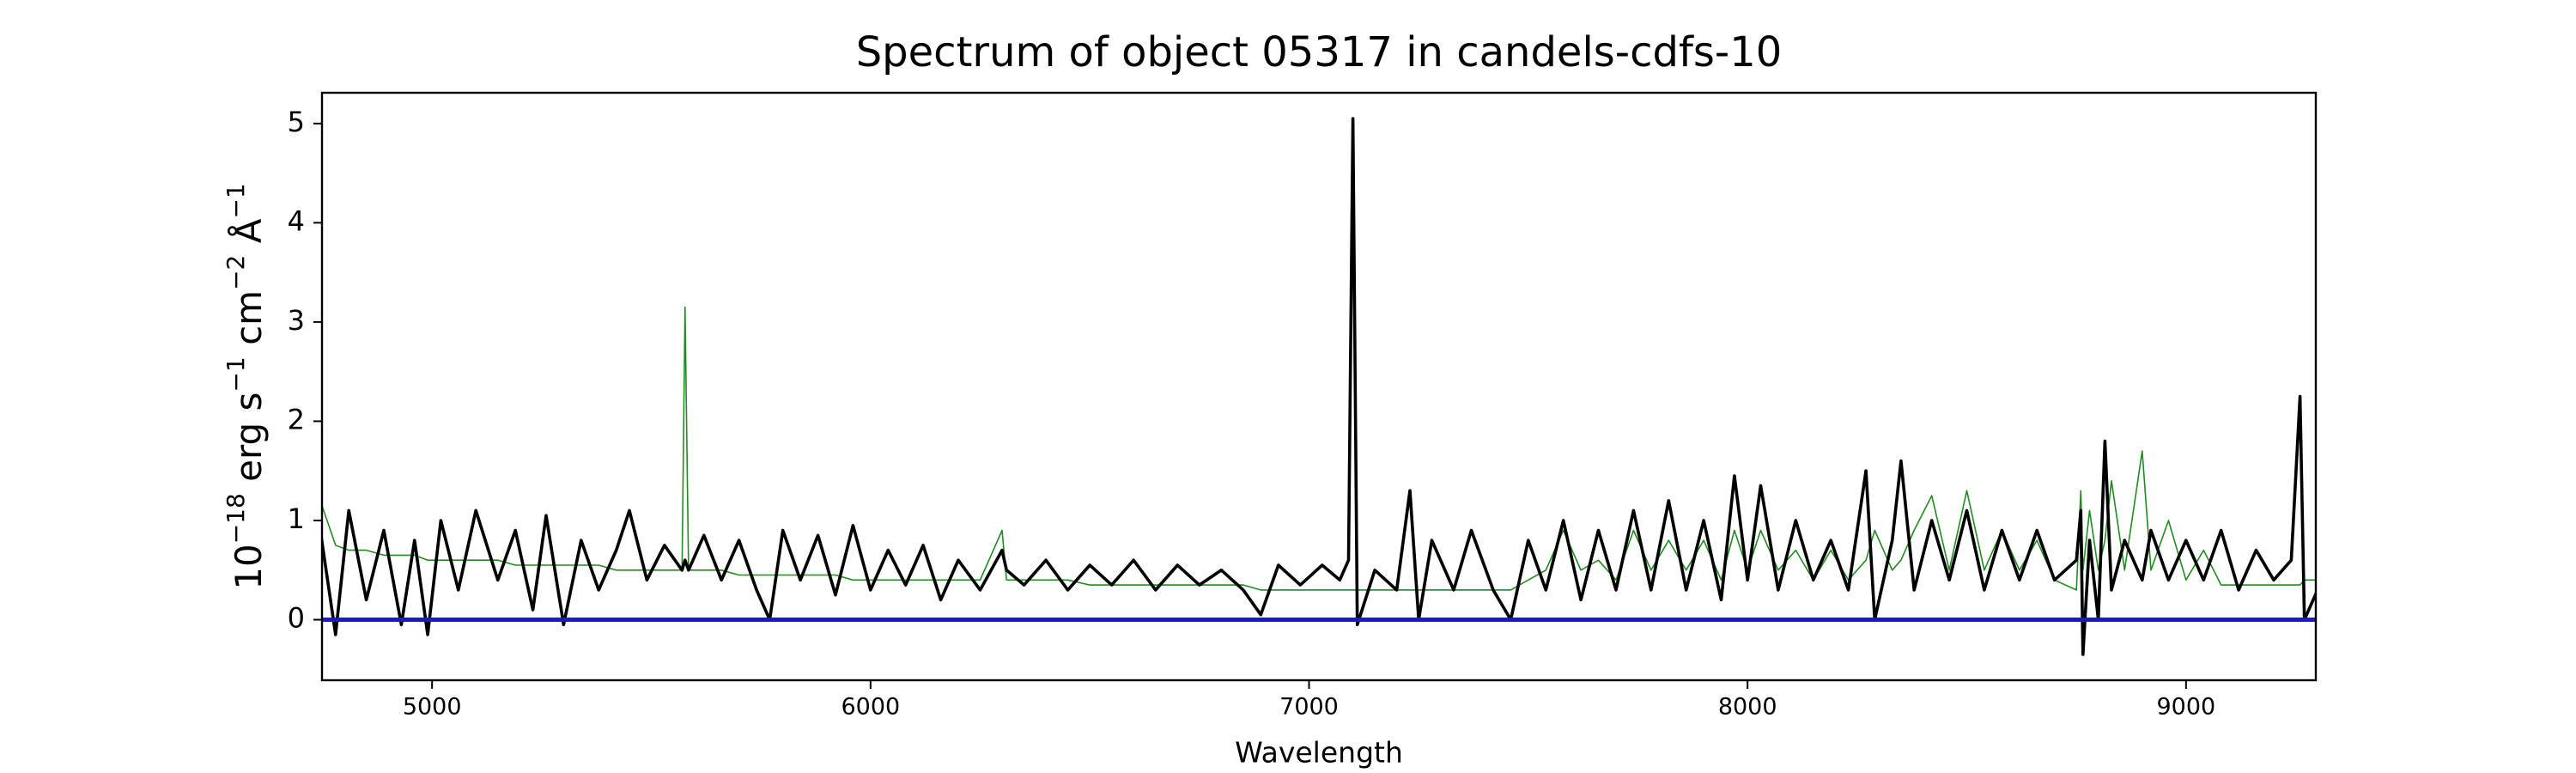 The width and height of the screenshot is (2576, 773). Describe the element at coordinates (296, 220) in the screenshot. I see `y-tick-label: 4` at that location.